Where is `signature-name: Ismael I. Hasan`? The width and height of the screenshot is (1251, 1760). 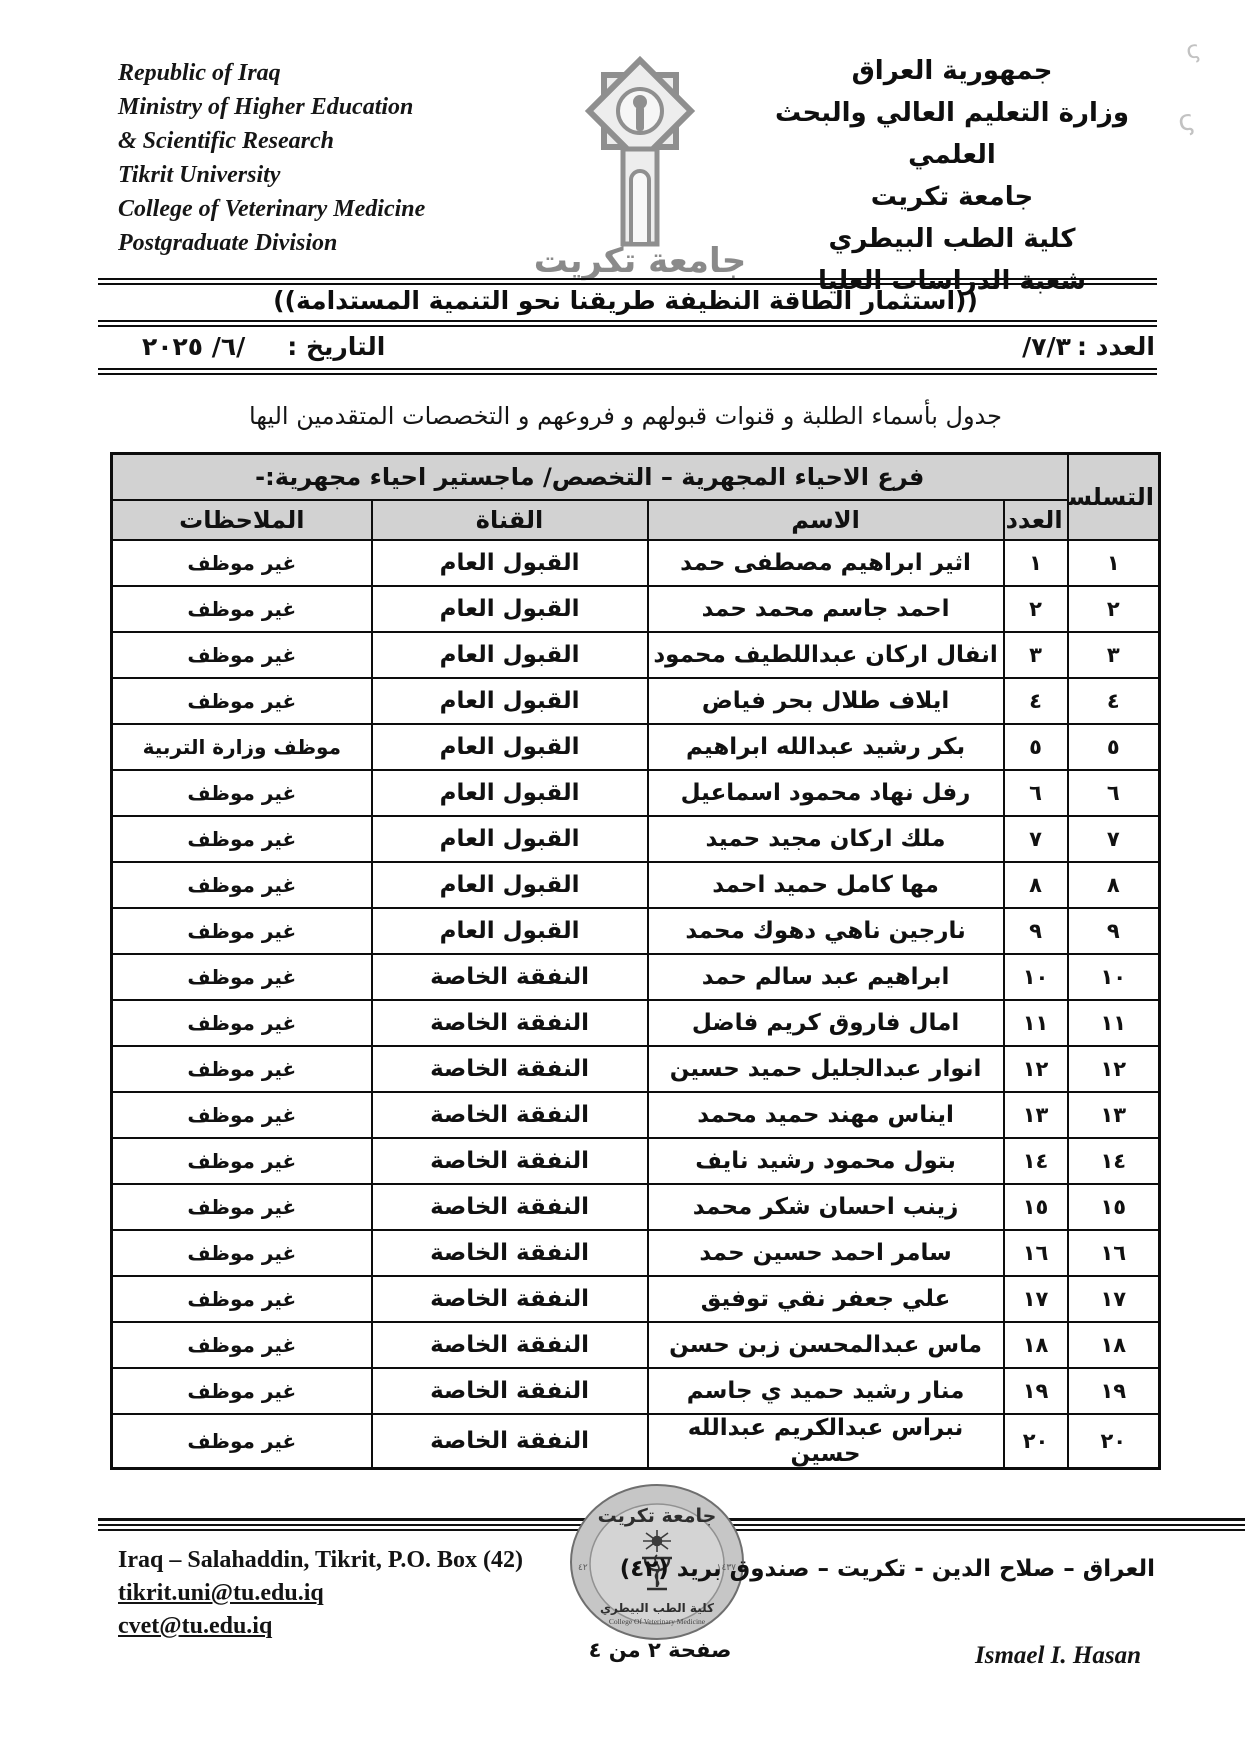
signature-name: Ismael I. Hasan is located at coordinates (1057, 1655).